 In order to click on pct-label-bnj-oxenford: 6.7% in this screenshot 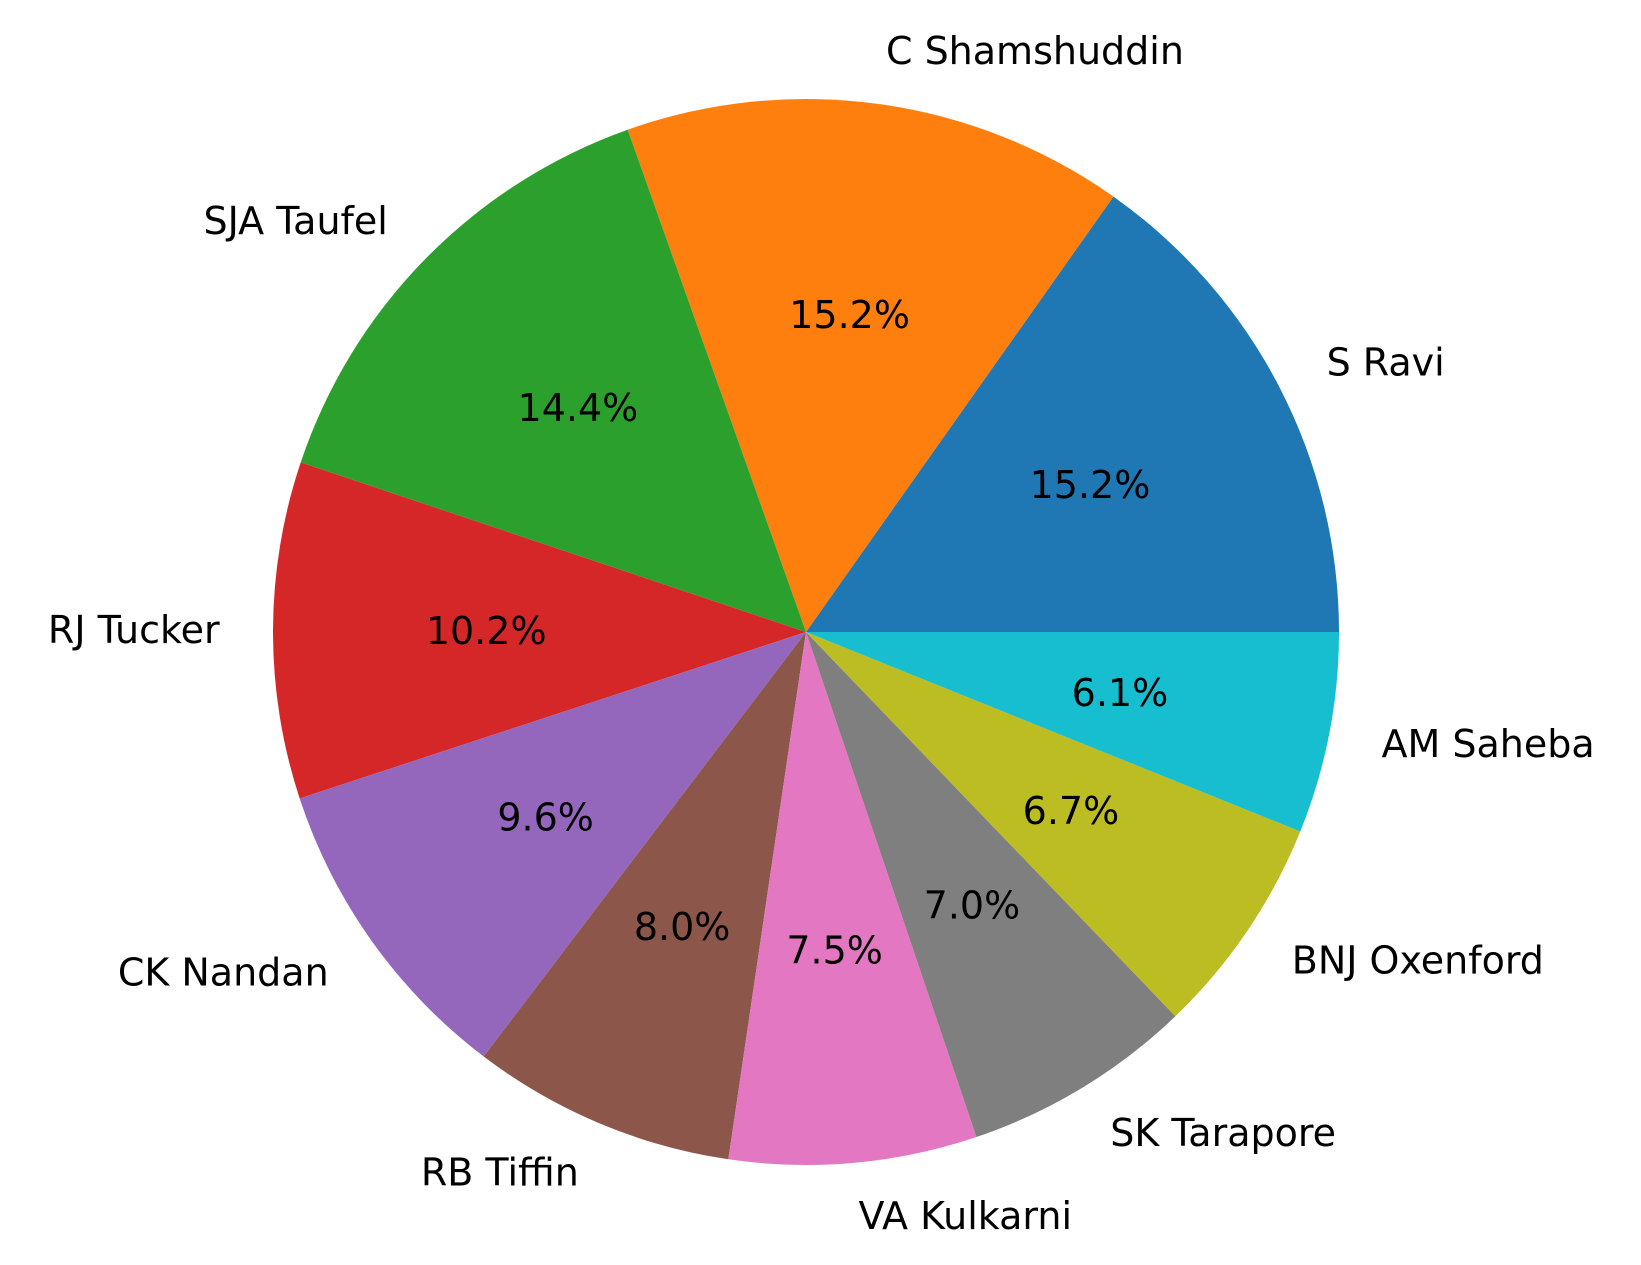, I will do `click(1071, 811)`.